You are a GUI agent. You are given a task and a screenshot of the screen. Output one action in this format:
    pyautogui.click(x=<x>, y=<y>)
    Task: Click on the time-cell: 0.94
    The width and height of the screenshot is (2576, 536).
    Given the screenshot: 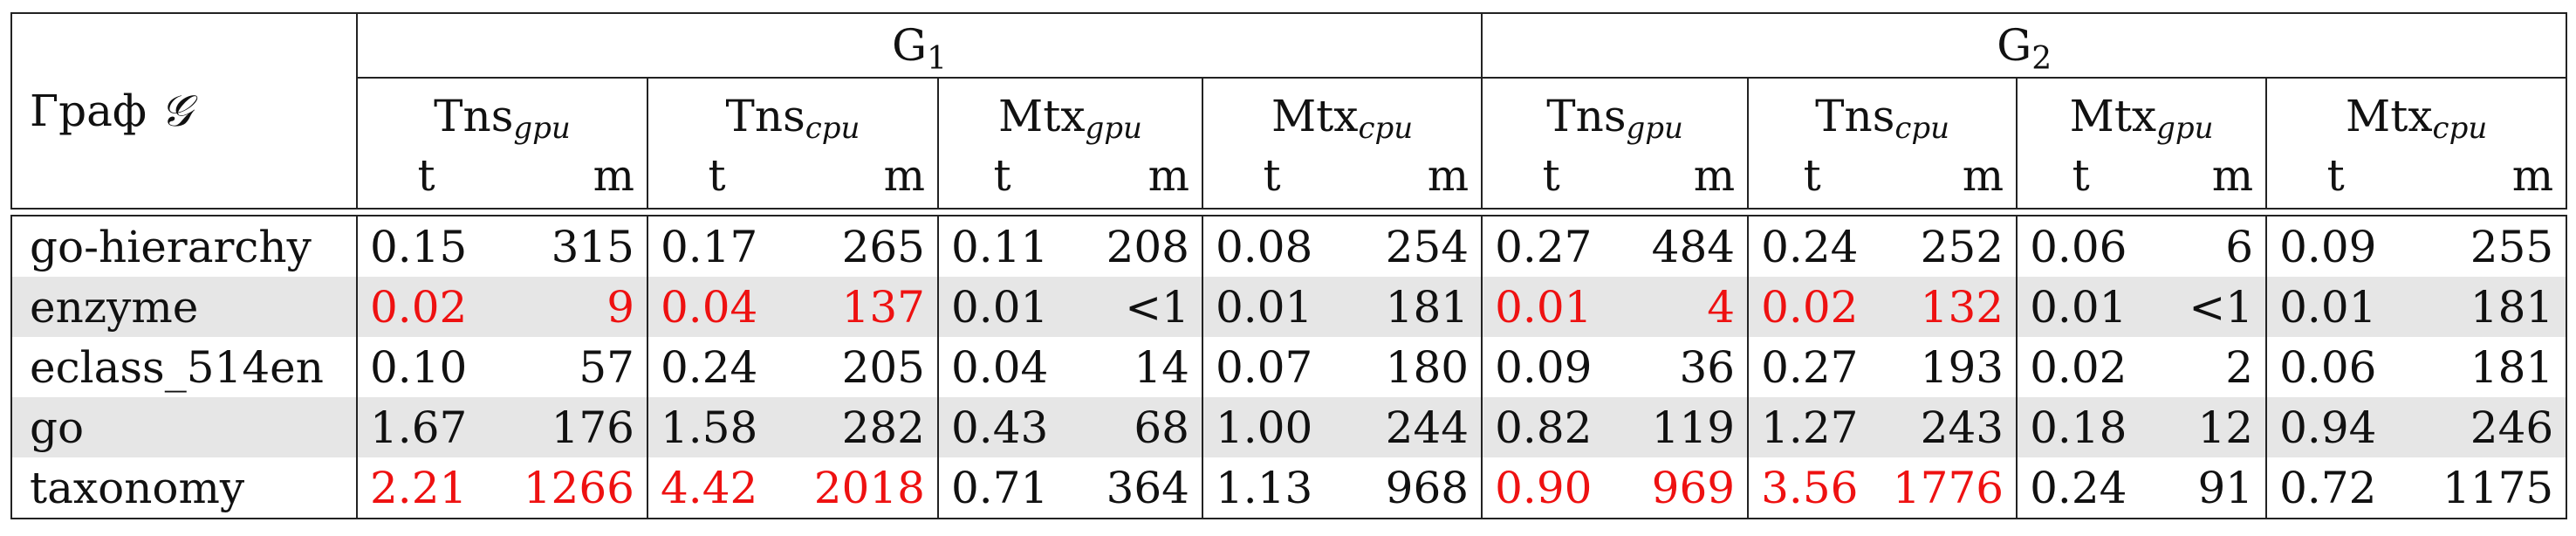 What is the action you would take?
    pyautogui.click(x=2335, y=427)
    